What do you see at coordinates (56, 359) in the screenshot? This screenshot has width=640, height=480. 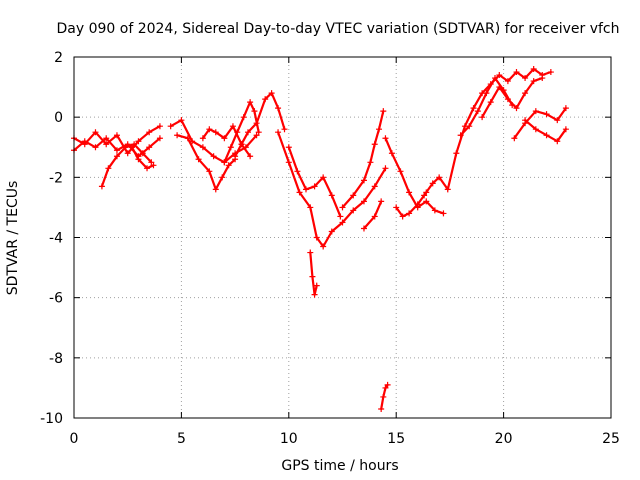 I see `y-tick-label: -8` at bounding box center [56, 359].